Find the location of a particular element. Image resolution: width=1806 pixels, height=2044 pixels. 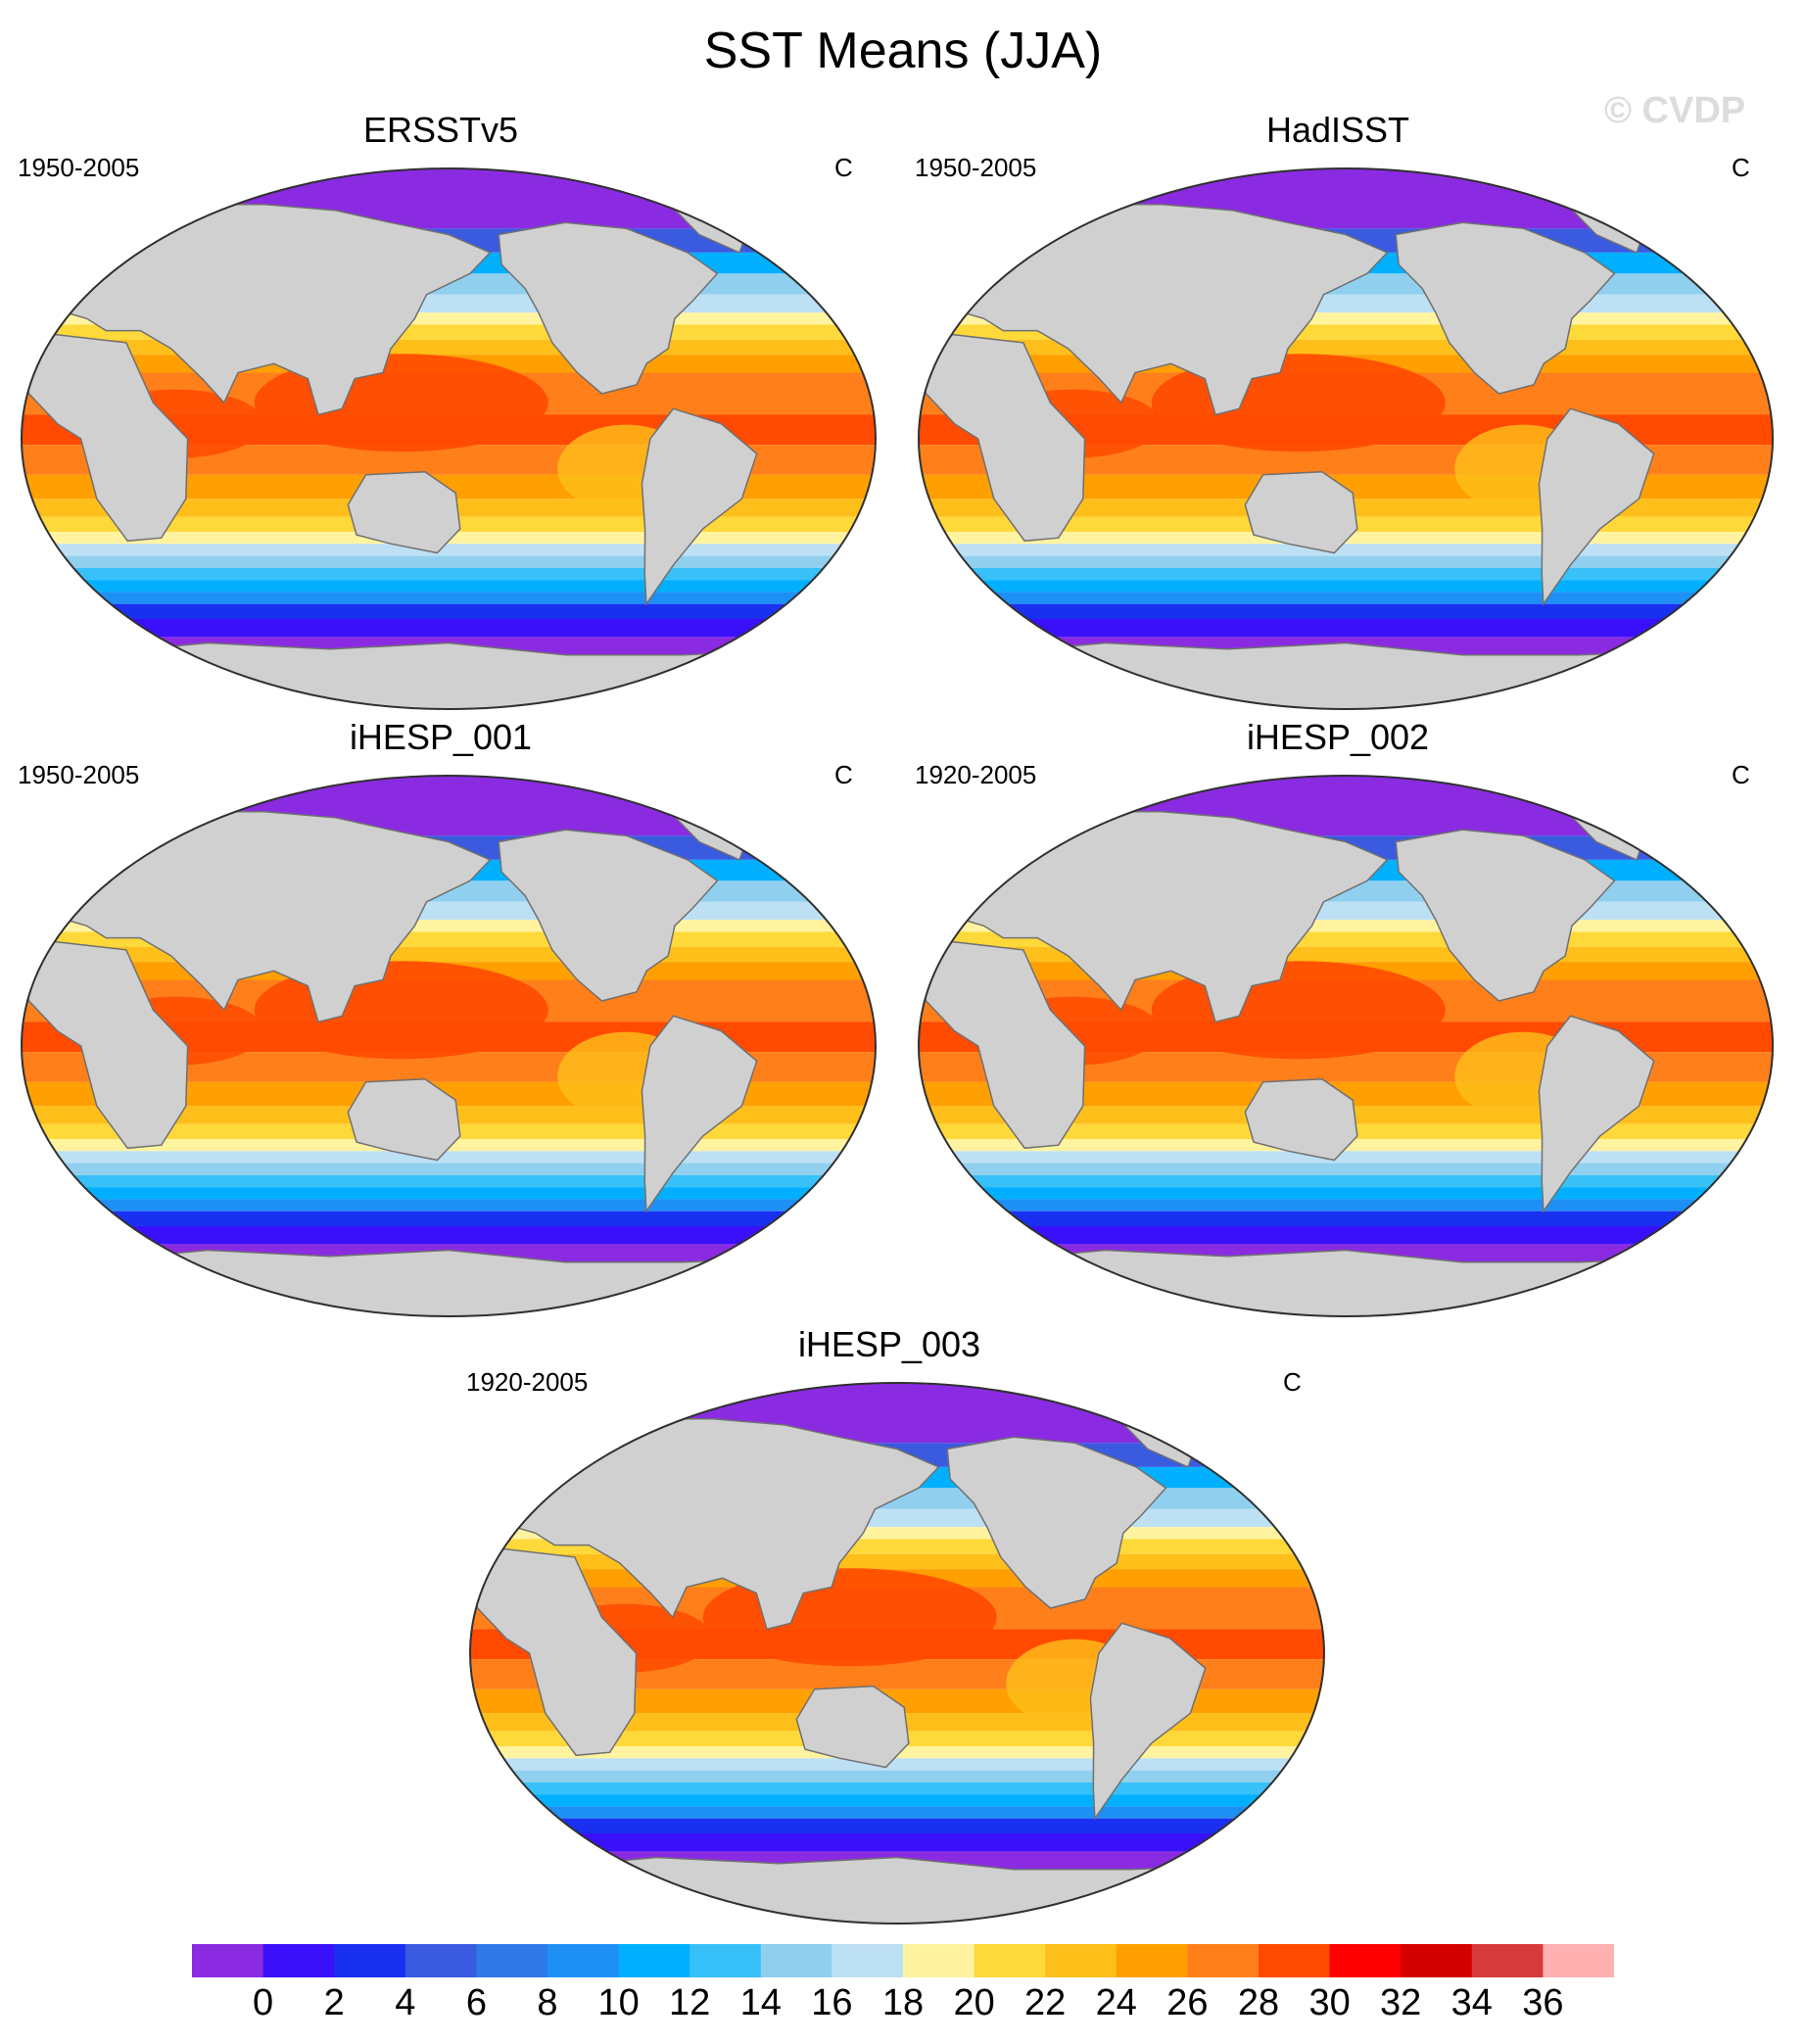

map-panel-ihesp-003: iHESP_003 1920-2005 C is located at coordinates (890, 1628).